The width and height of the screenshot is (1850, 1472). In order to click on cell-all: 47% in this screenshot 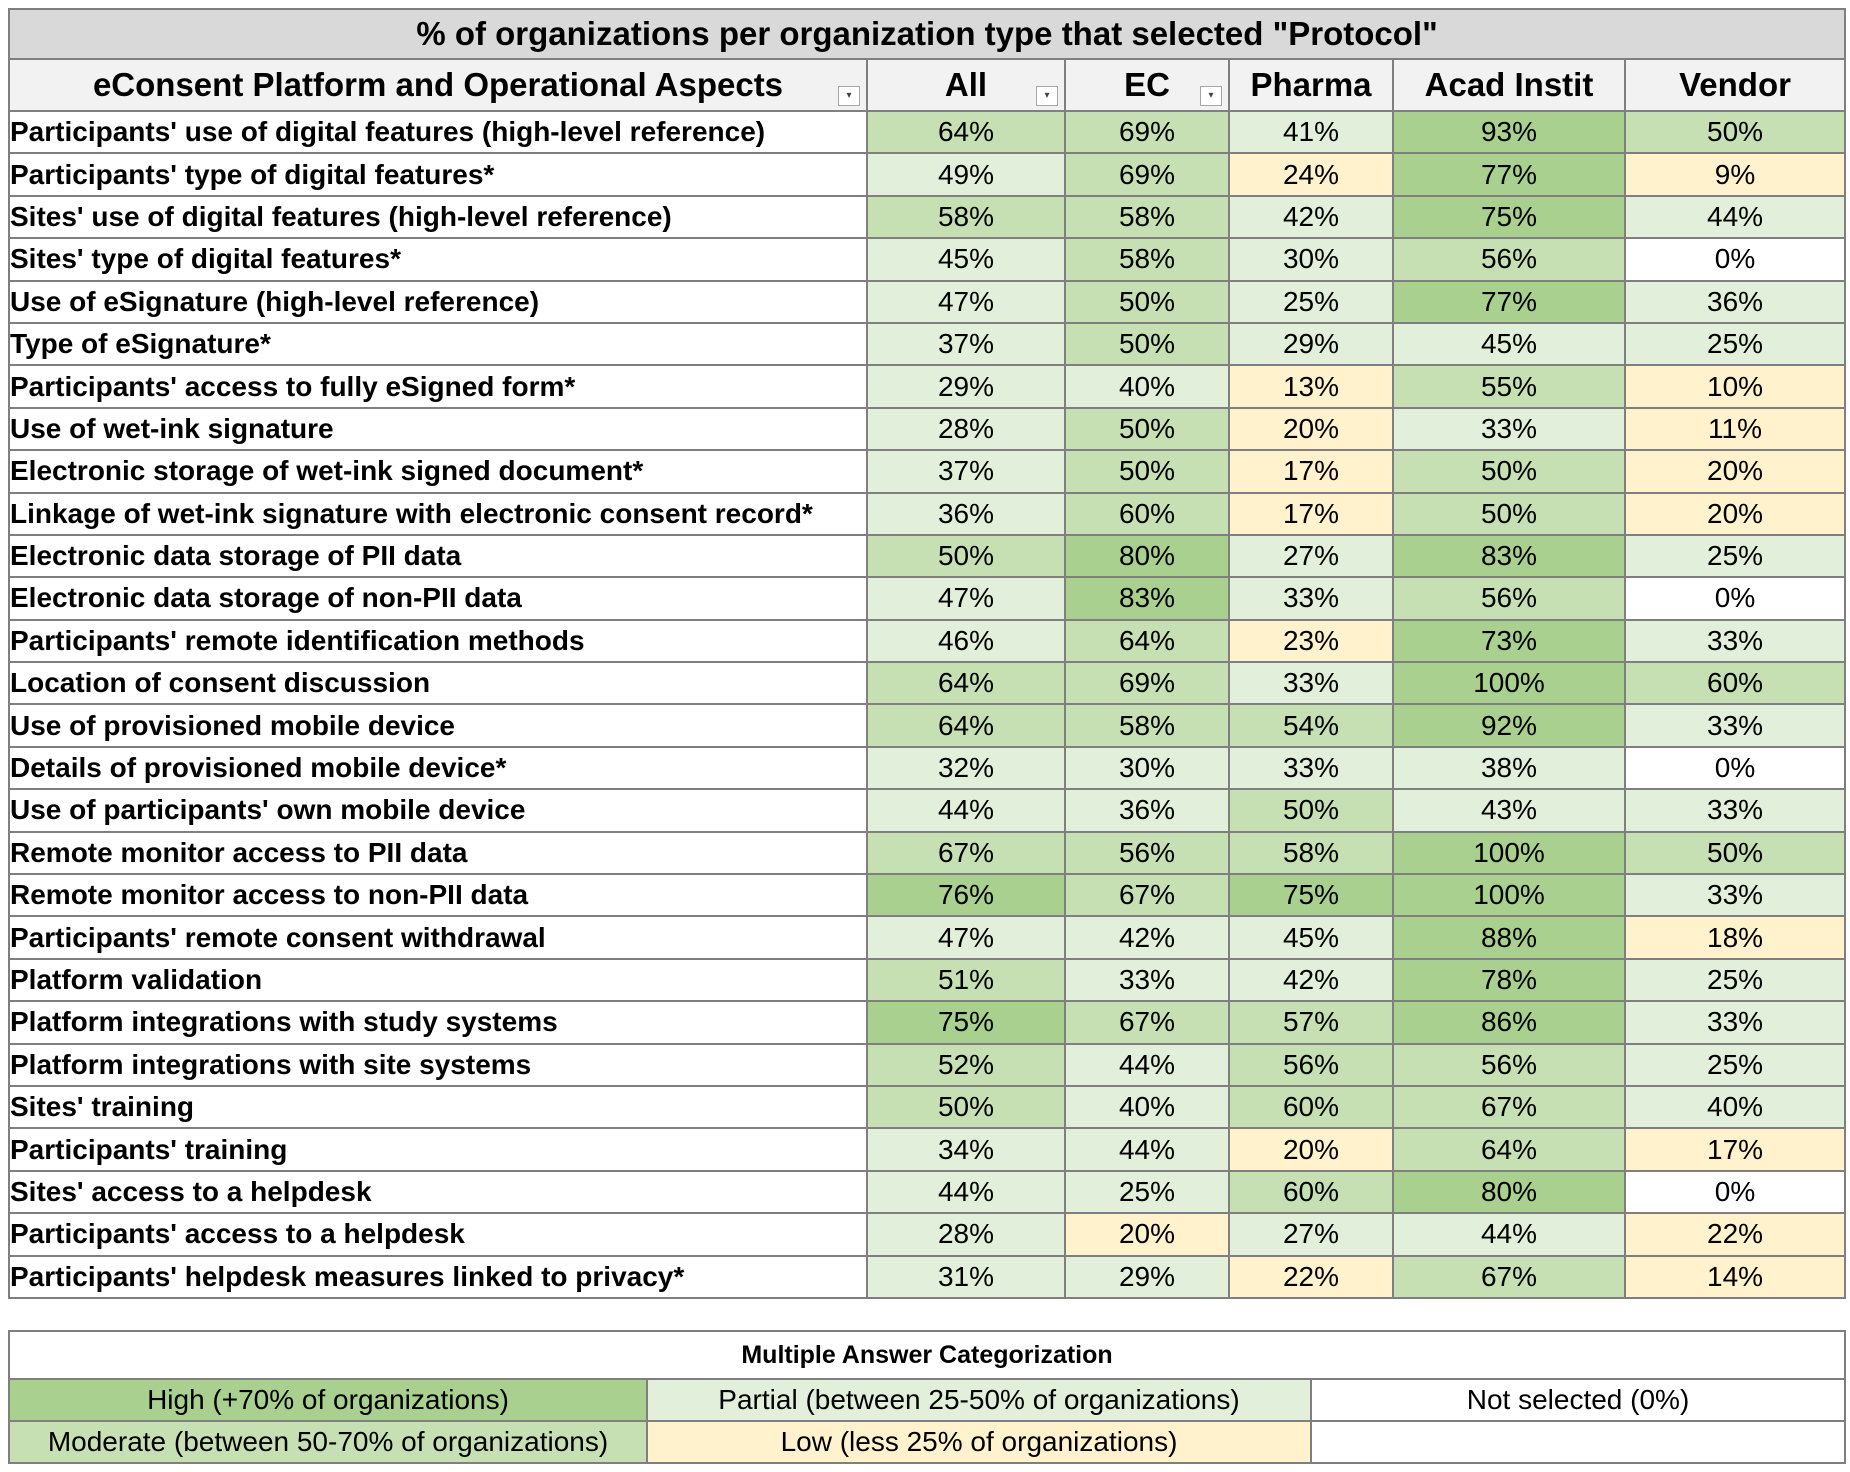, I will do `click(966, 937)`.